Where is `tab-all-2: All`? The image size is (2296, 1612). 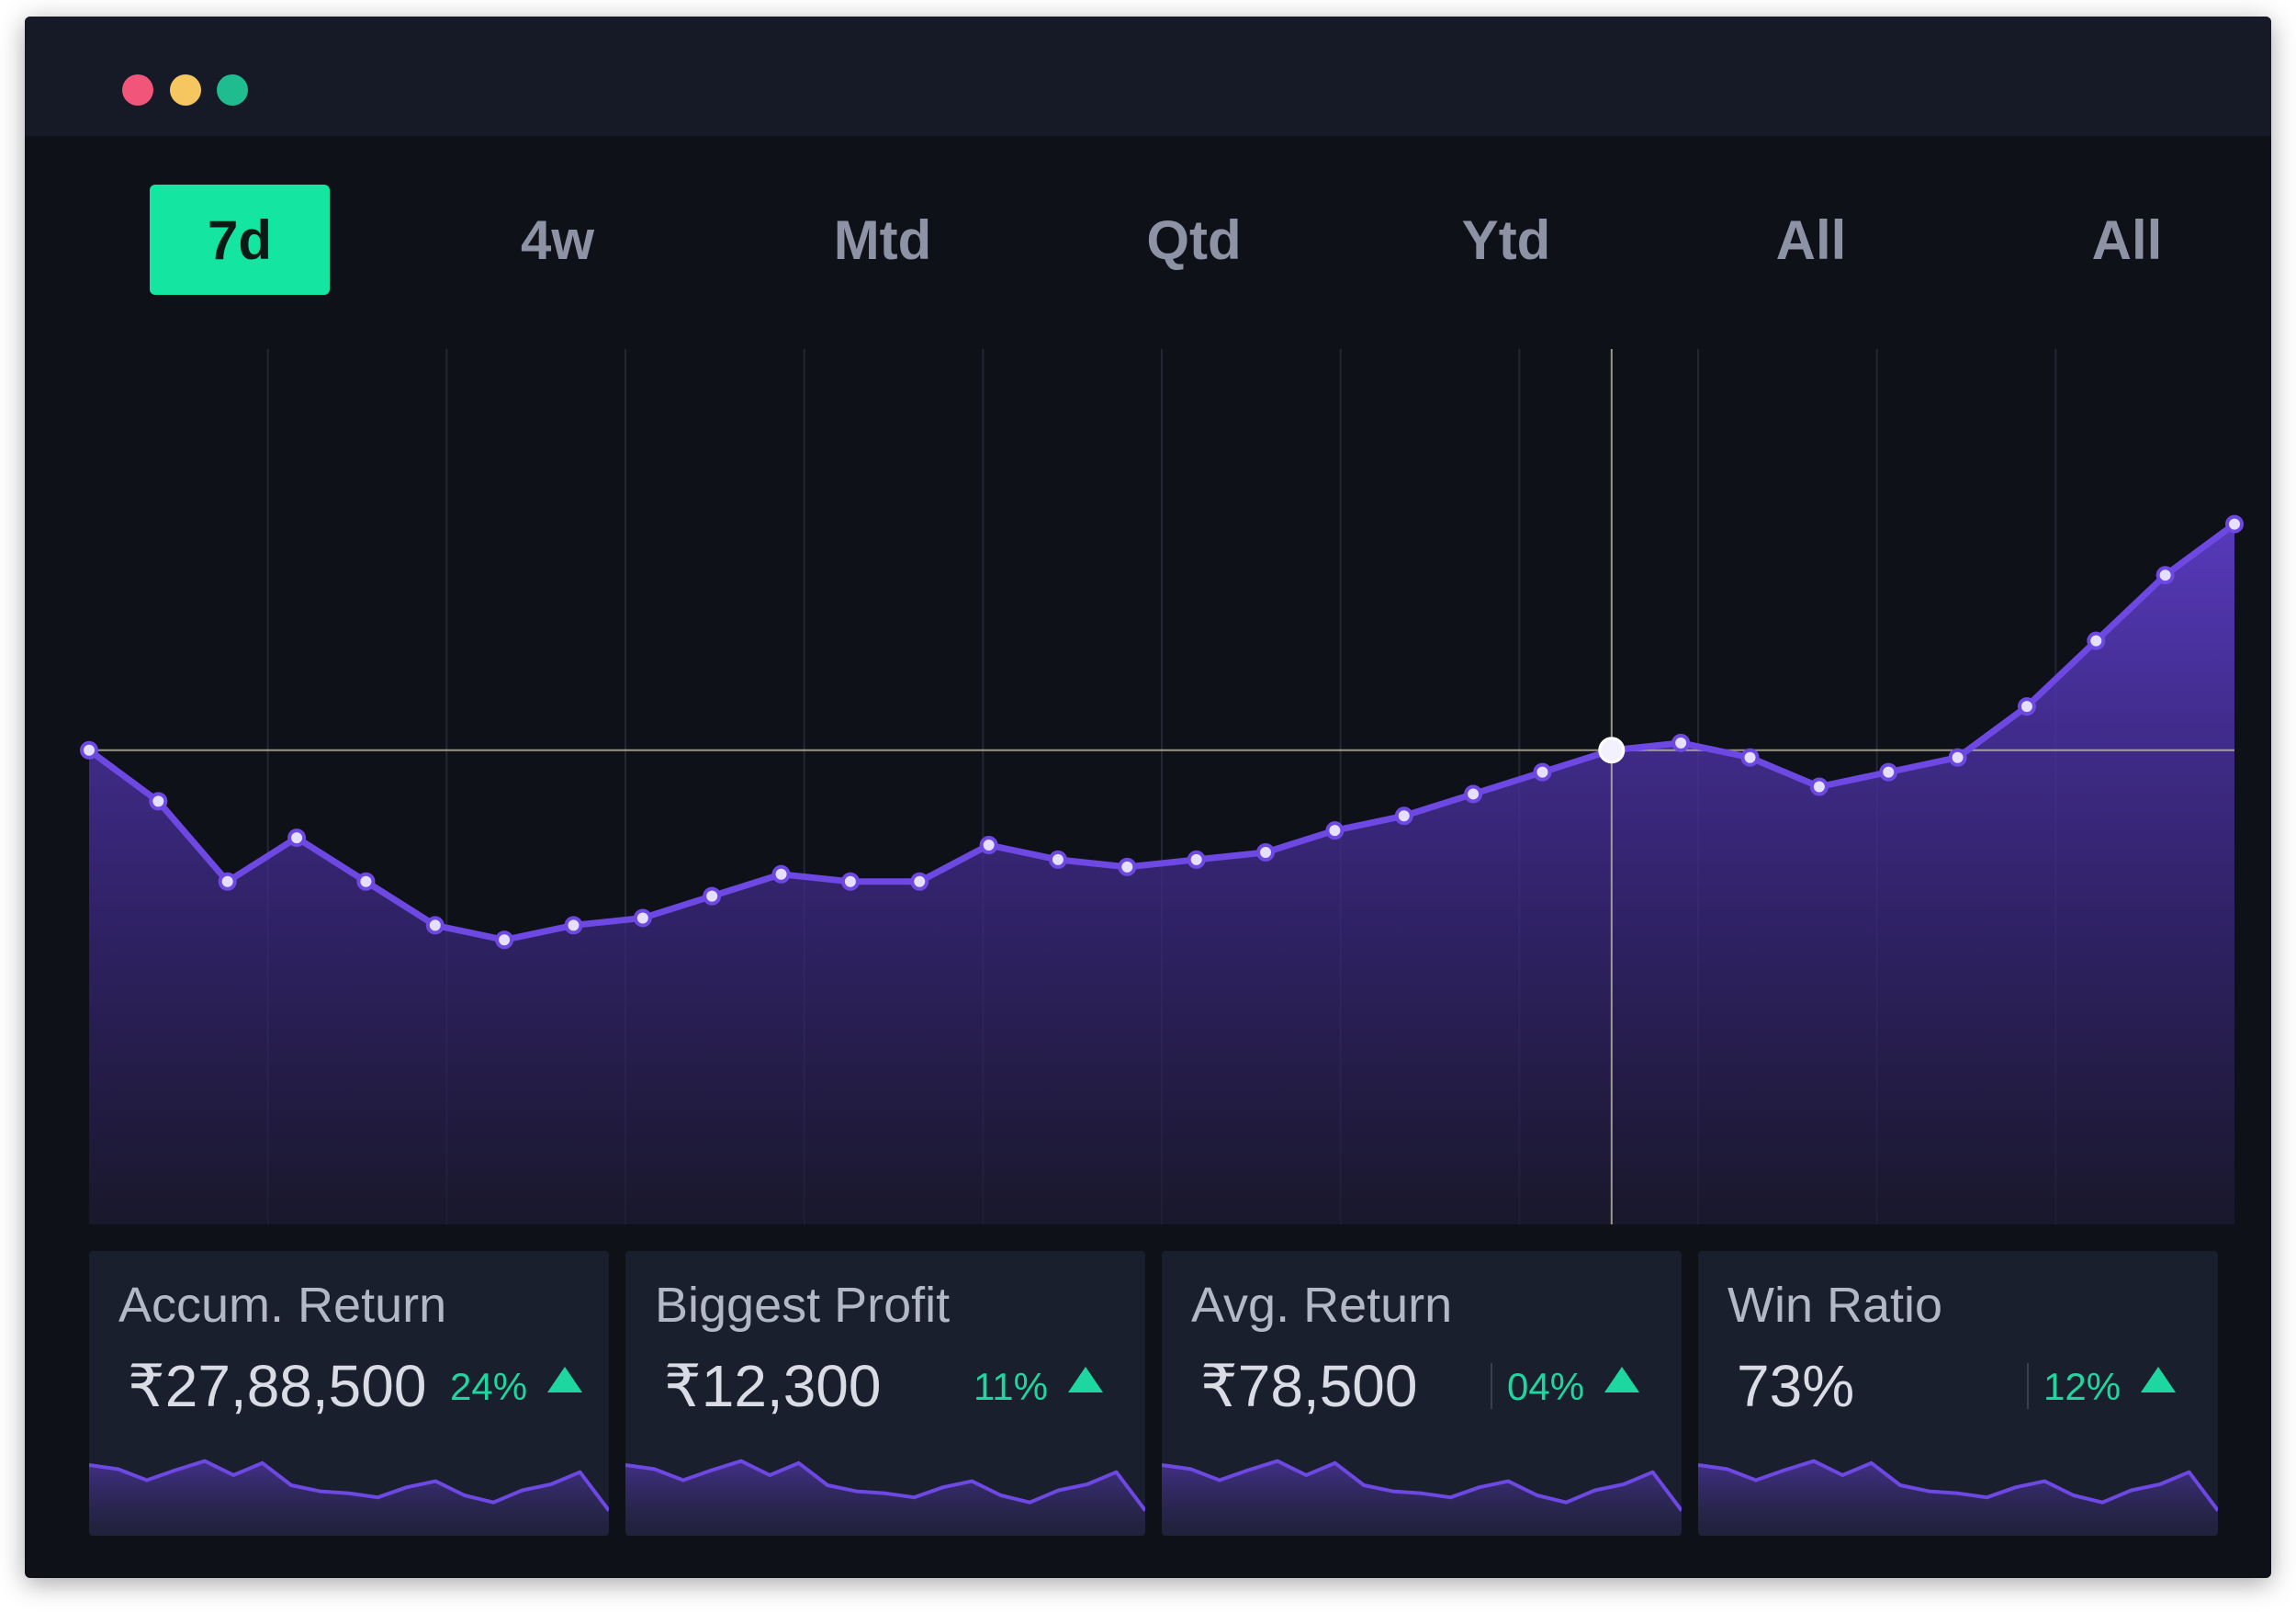 tab-all-2: All is located at coordinates (2127, 240).